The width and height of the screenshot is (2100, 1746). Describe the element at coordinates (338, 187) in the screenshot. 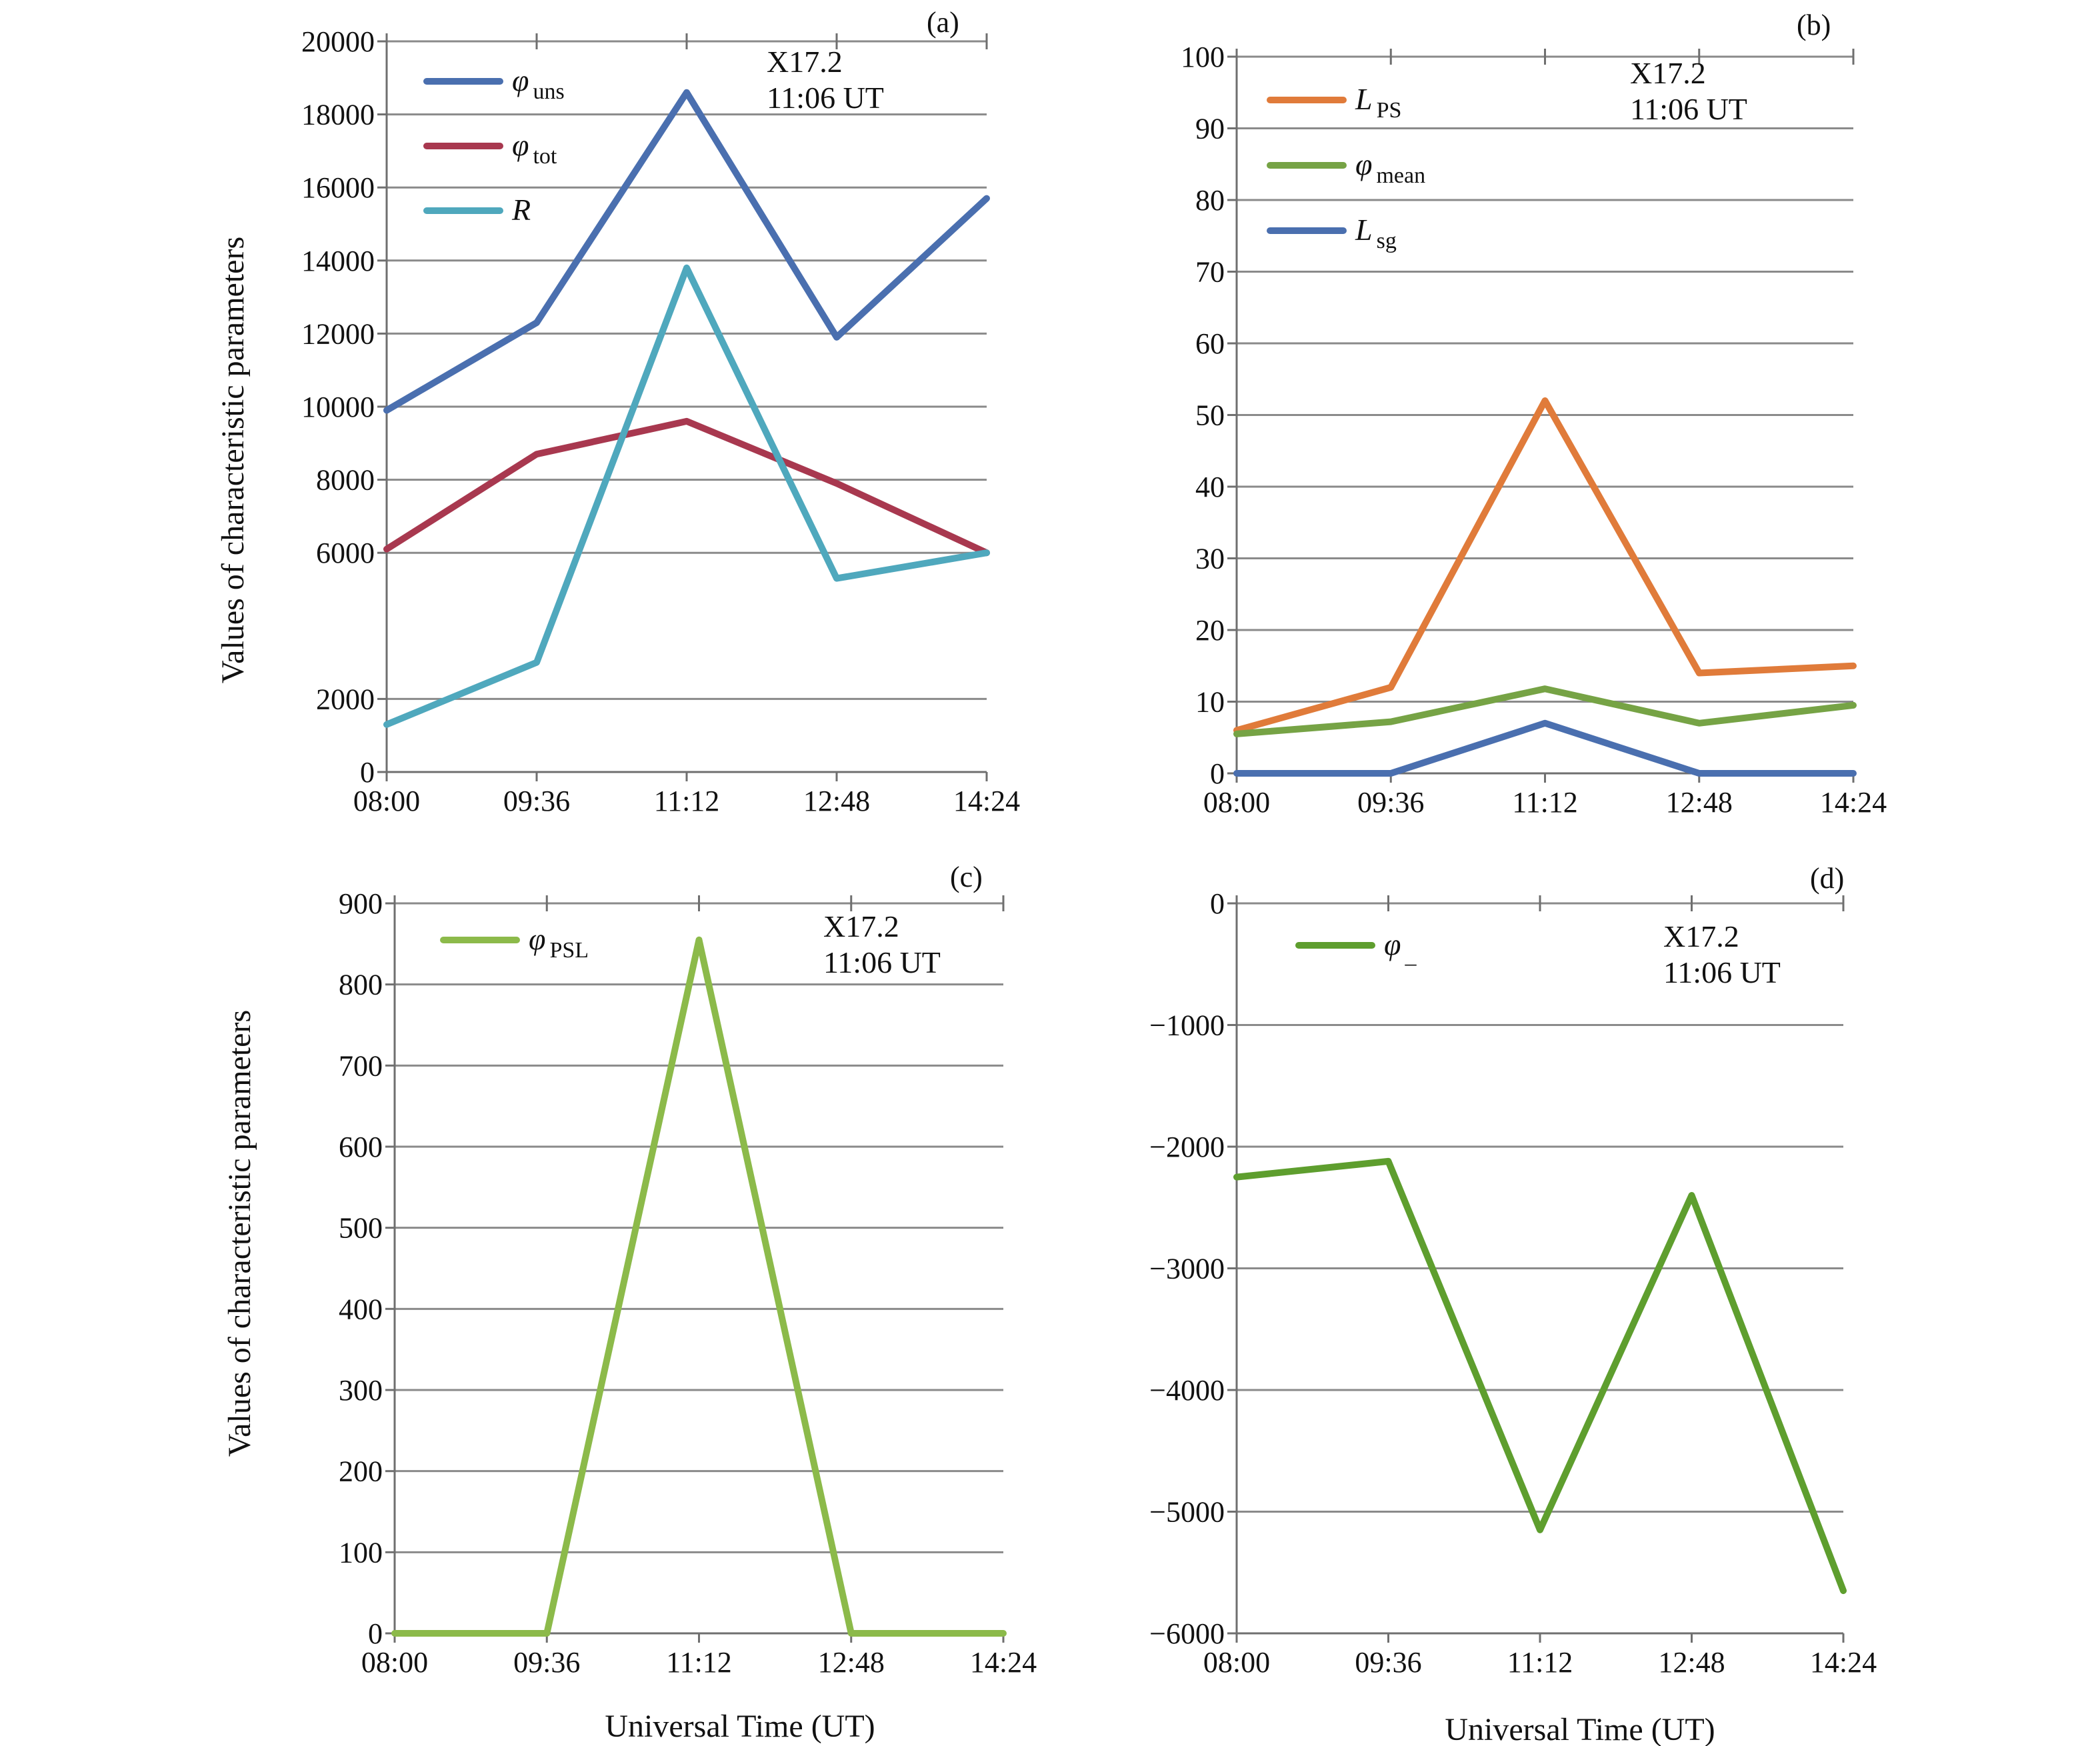

I see `y-tick-label-a-7: 16000` at that location.